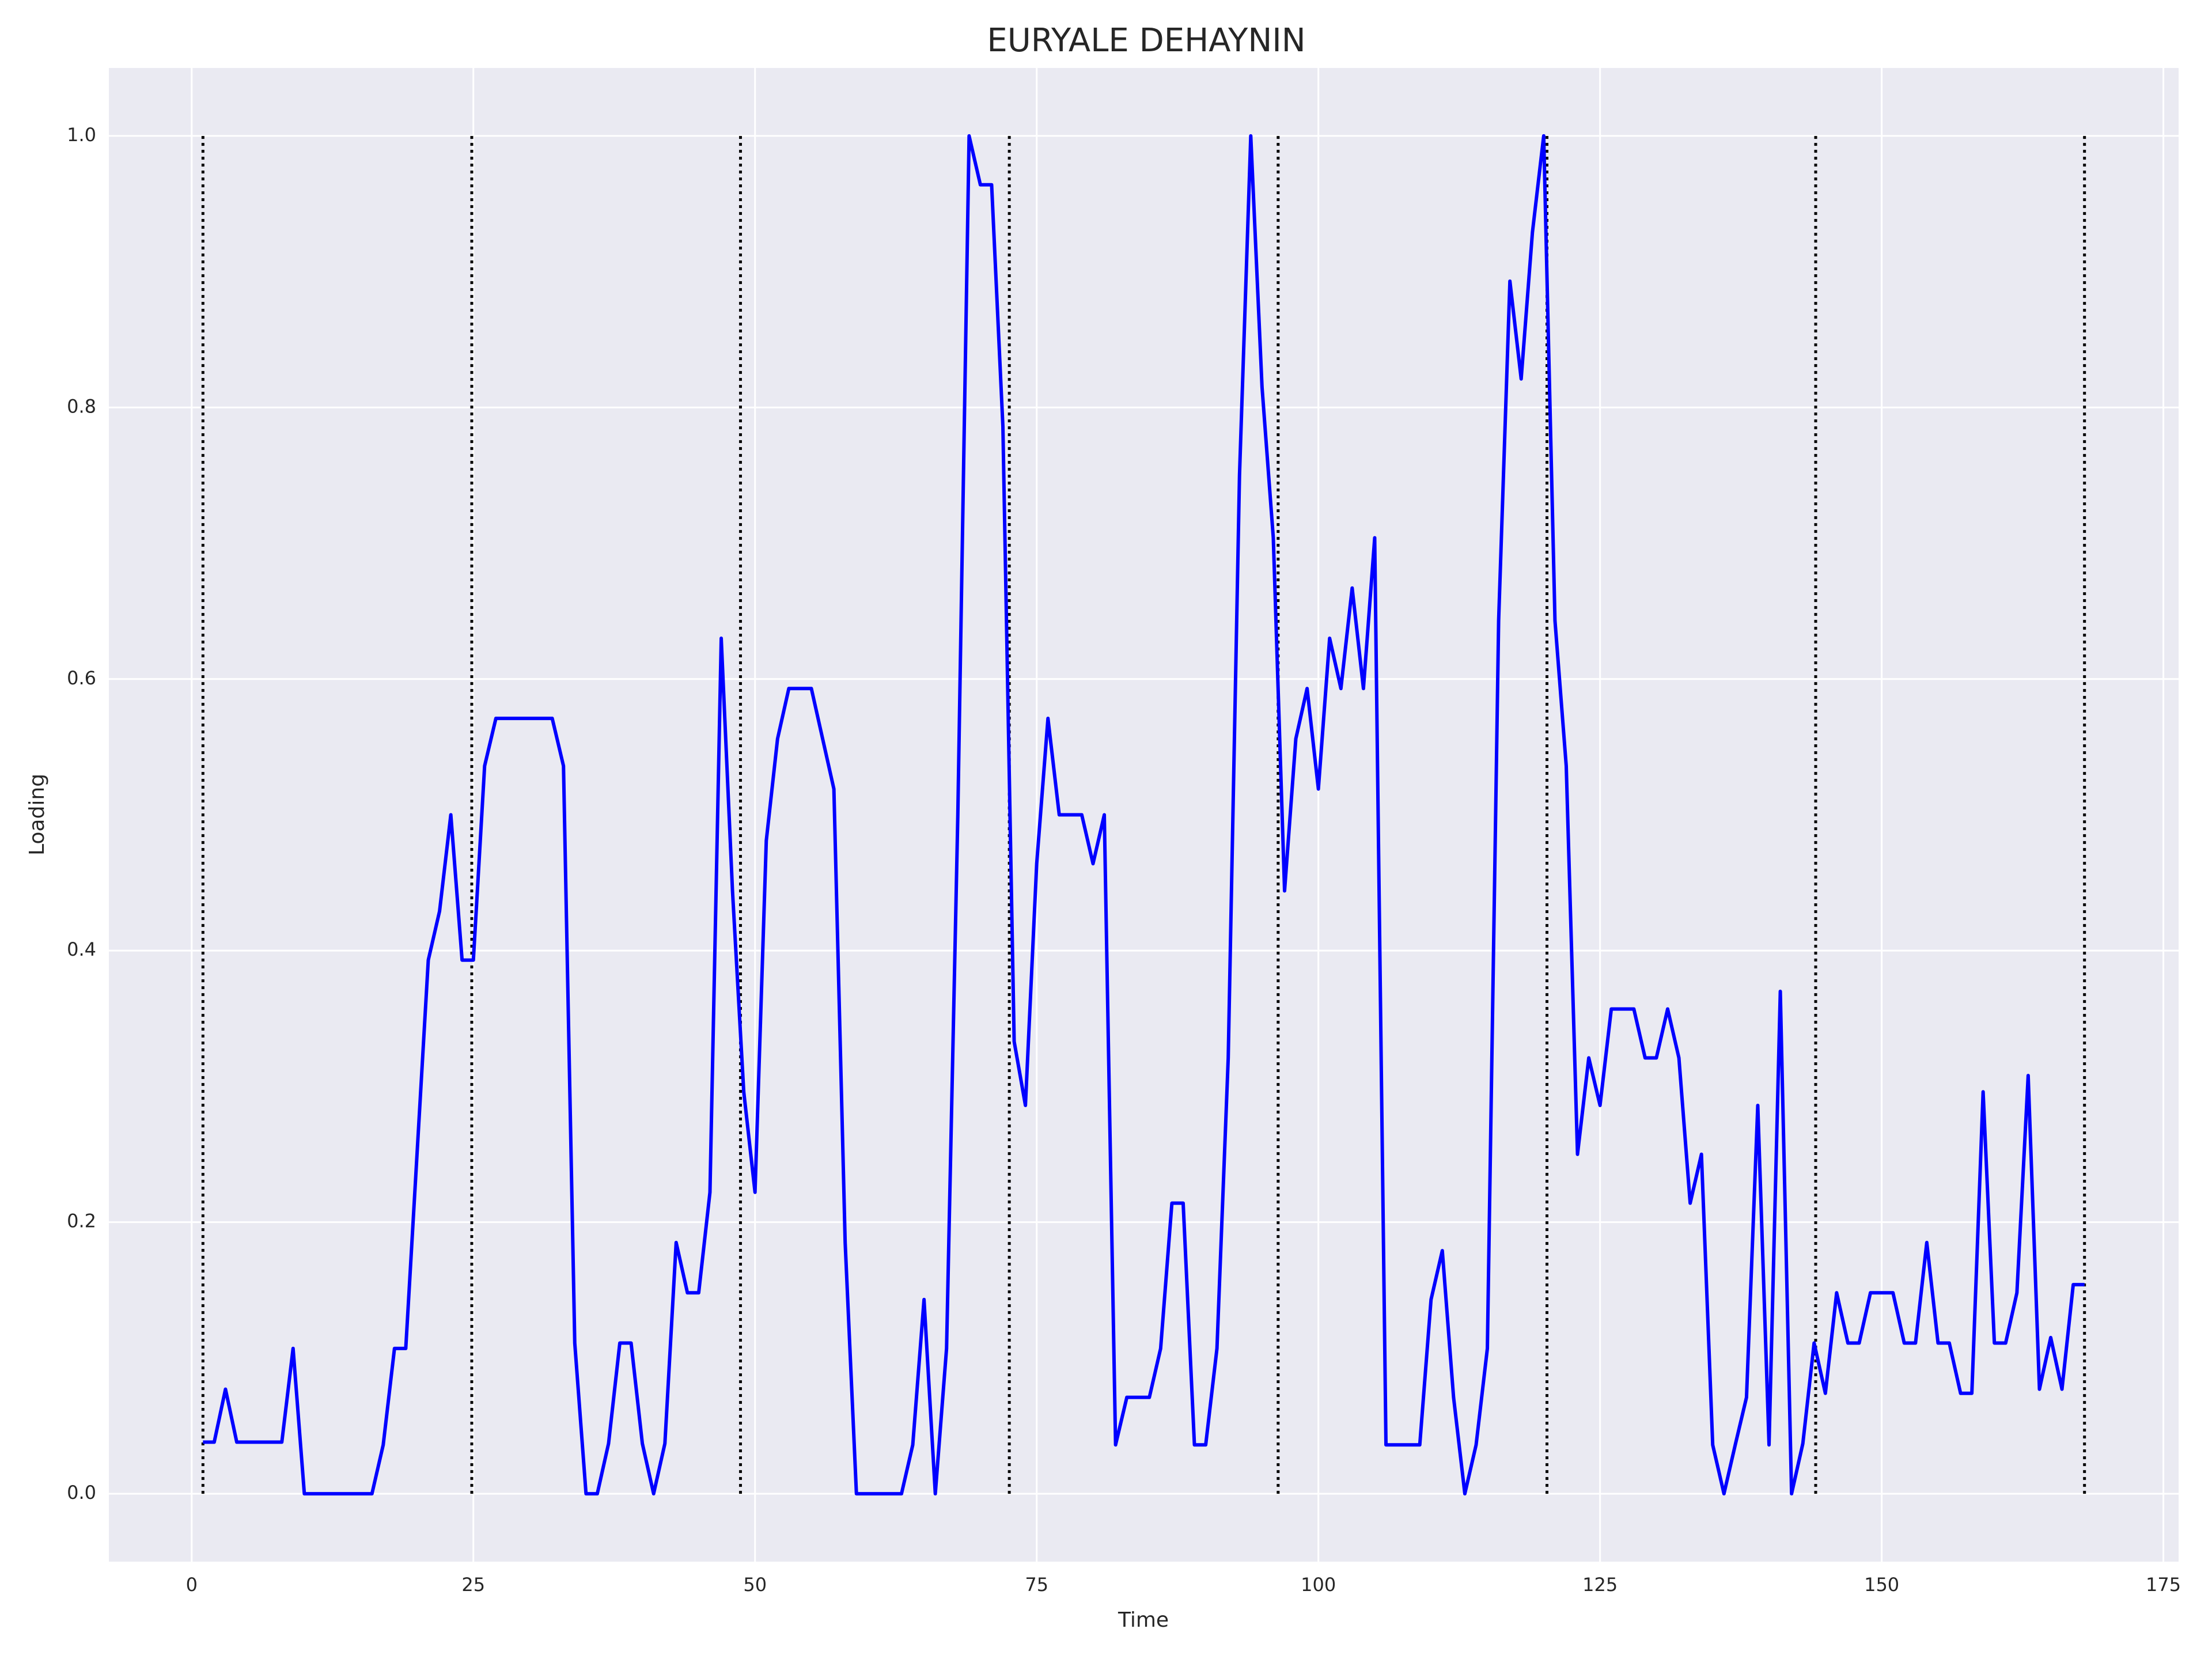 Image resolution: width=2212 pixels, height=1659 pixels. I want to click on x-axis-label: Time, so click(1143, 1620).